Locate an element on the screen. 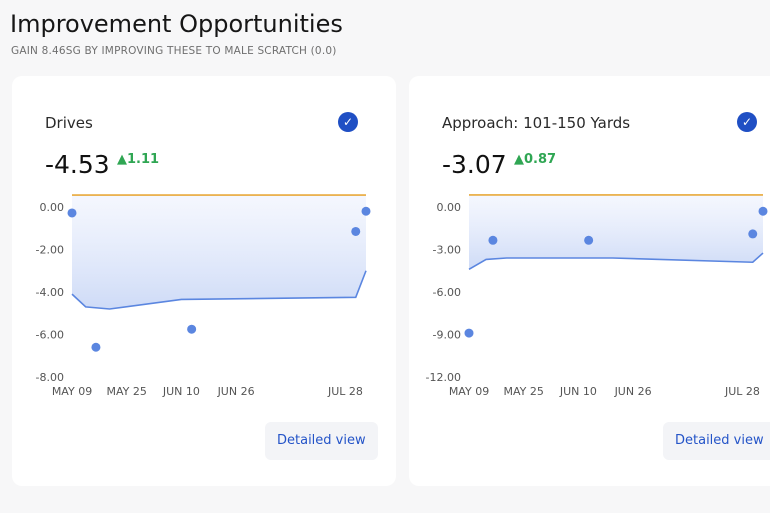 This screenshot has height=513, width=770. y-tick-label: -9.00 is located at coordinates (447, 335).